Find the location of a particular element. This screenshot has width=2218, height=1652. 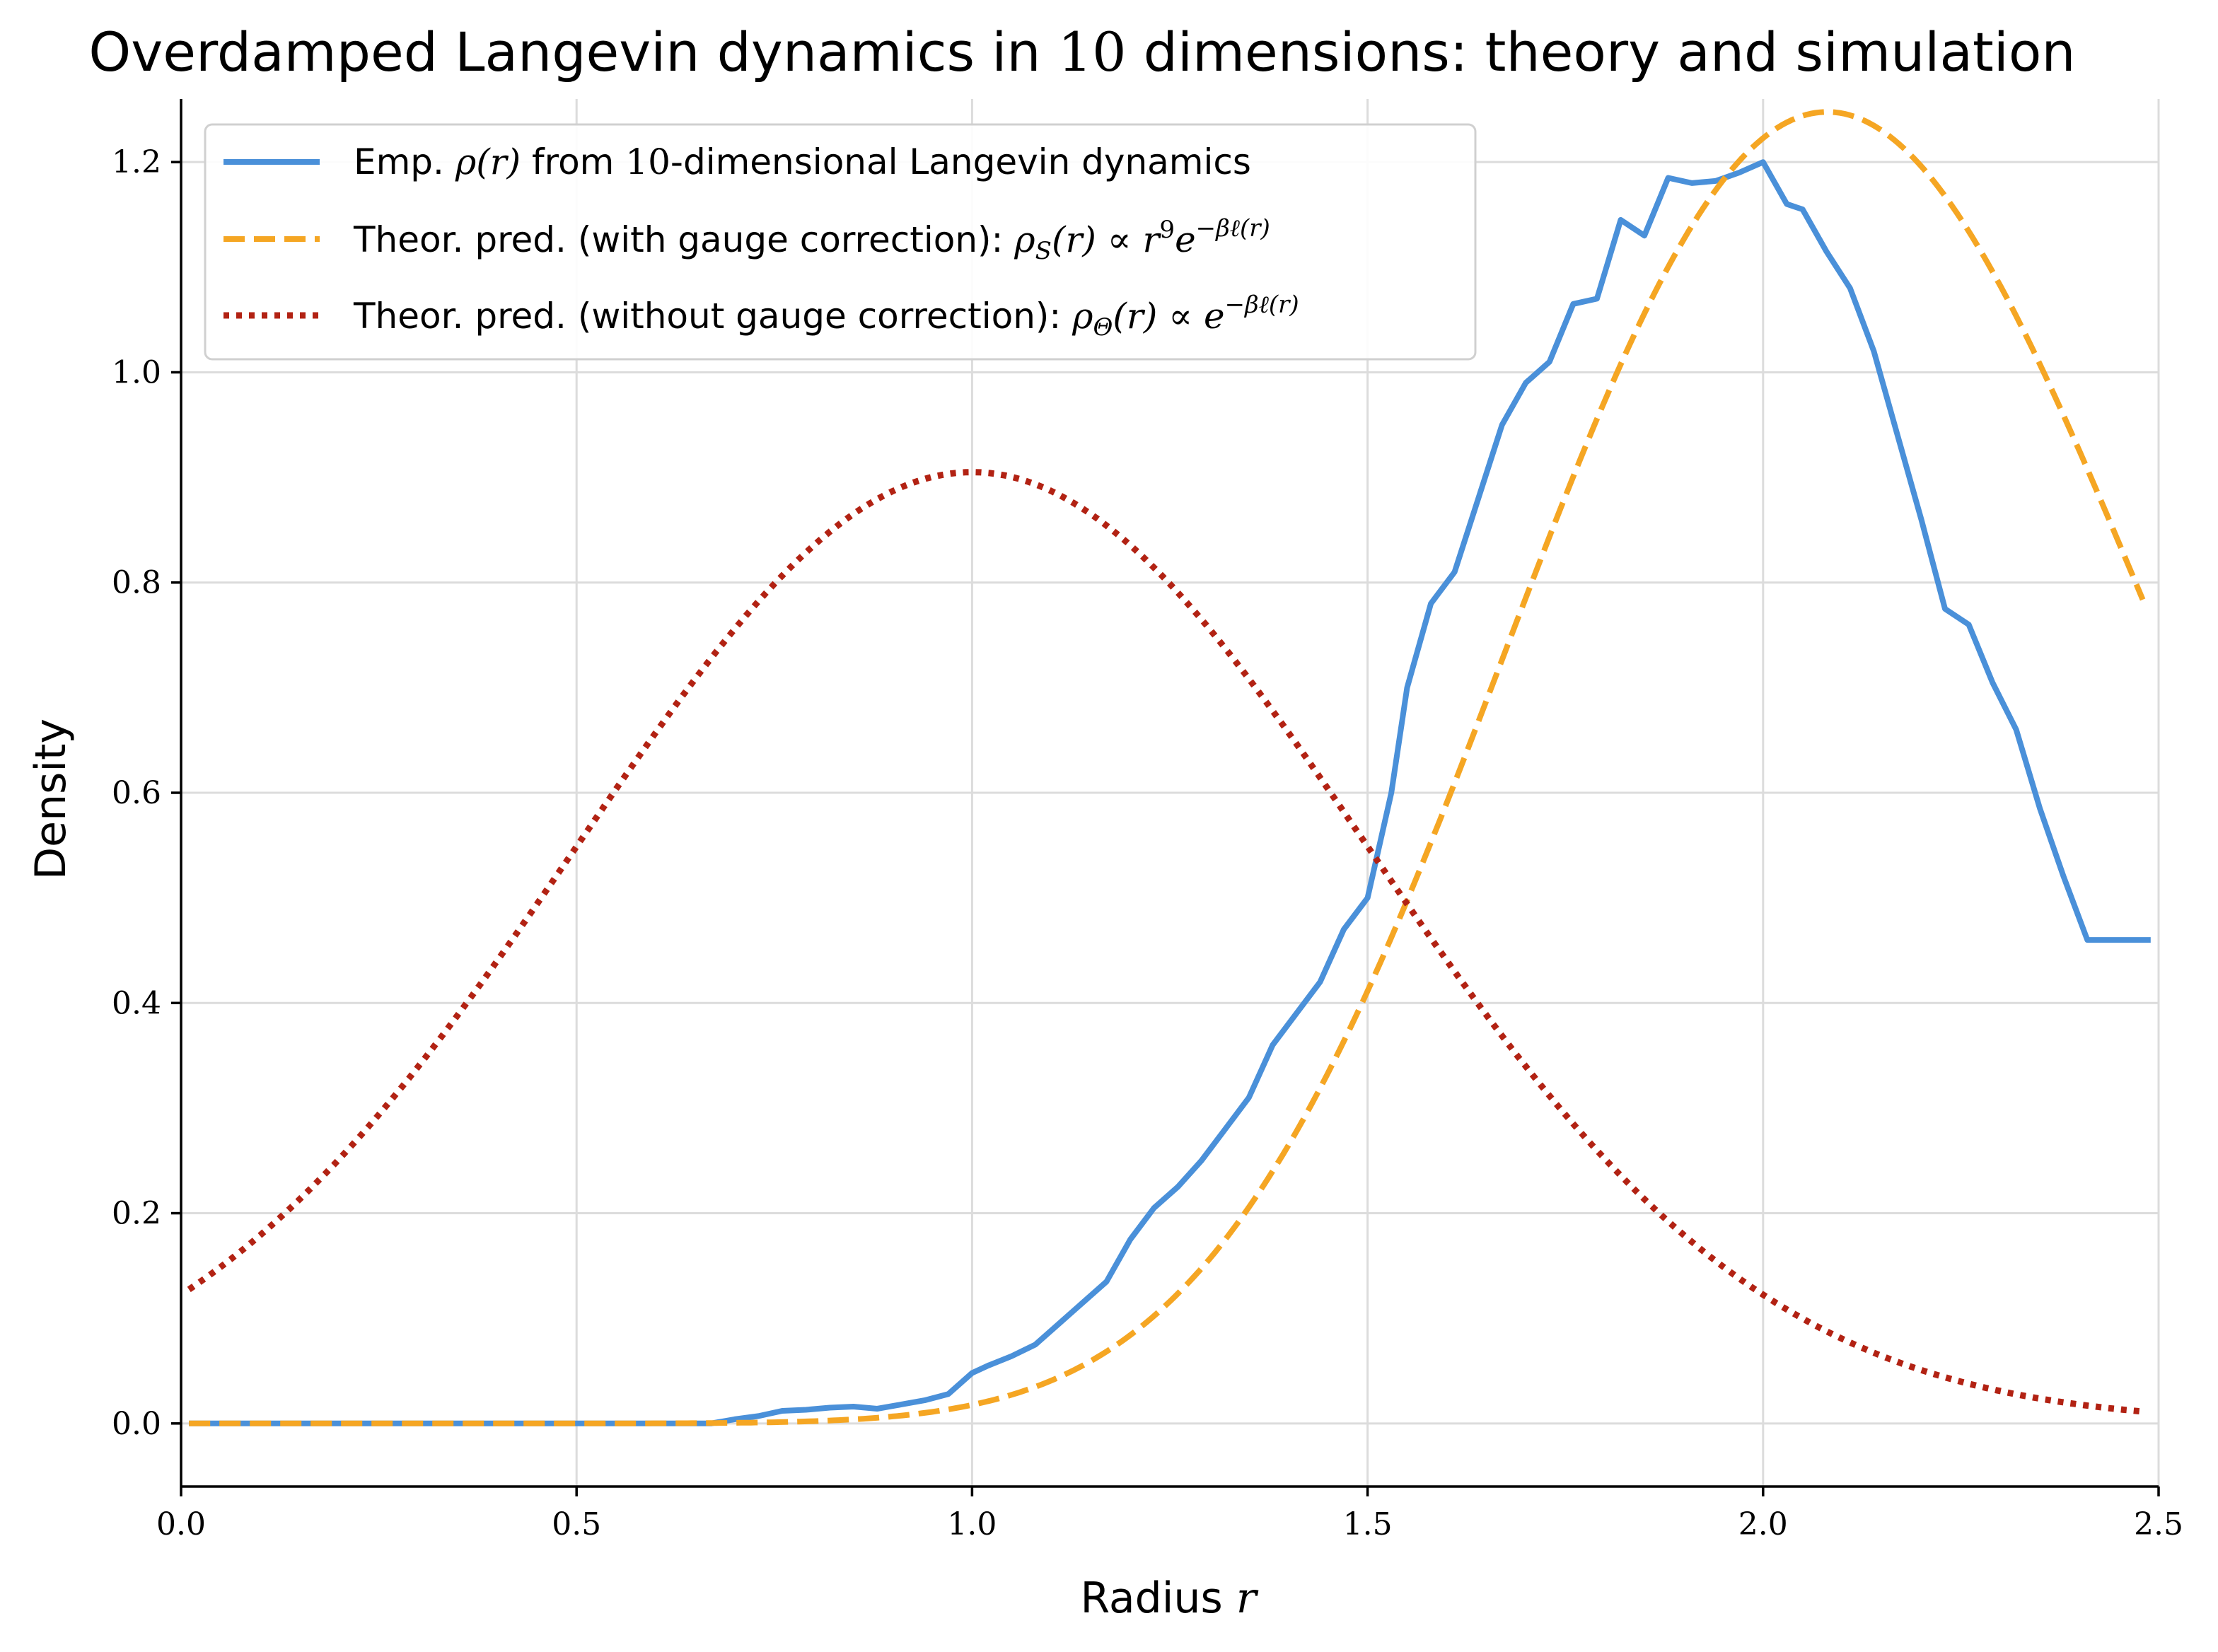

y-tick-label: 0.4 is located at coordinates (136, 1003).